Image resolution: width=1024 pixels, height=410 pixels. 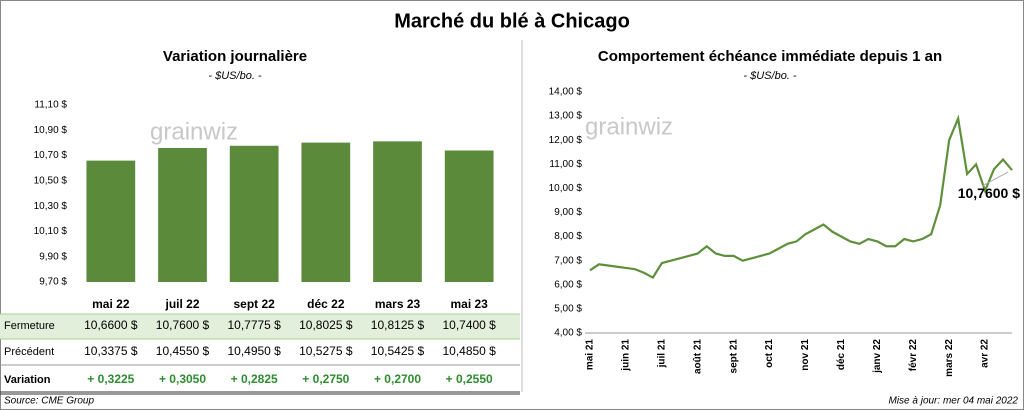 What do you see at coordinates (989, 193) in the screenshot?
I see `value-label: 10,7600 $` at bounding box center [989, 193].